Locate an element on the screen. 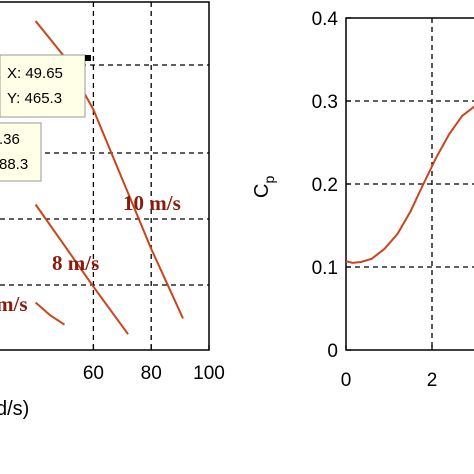  curve-label: m/s is located at coordinates (14, 304).